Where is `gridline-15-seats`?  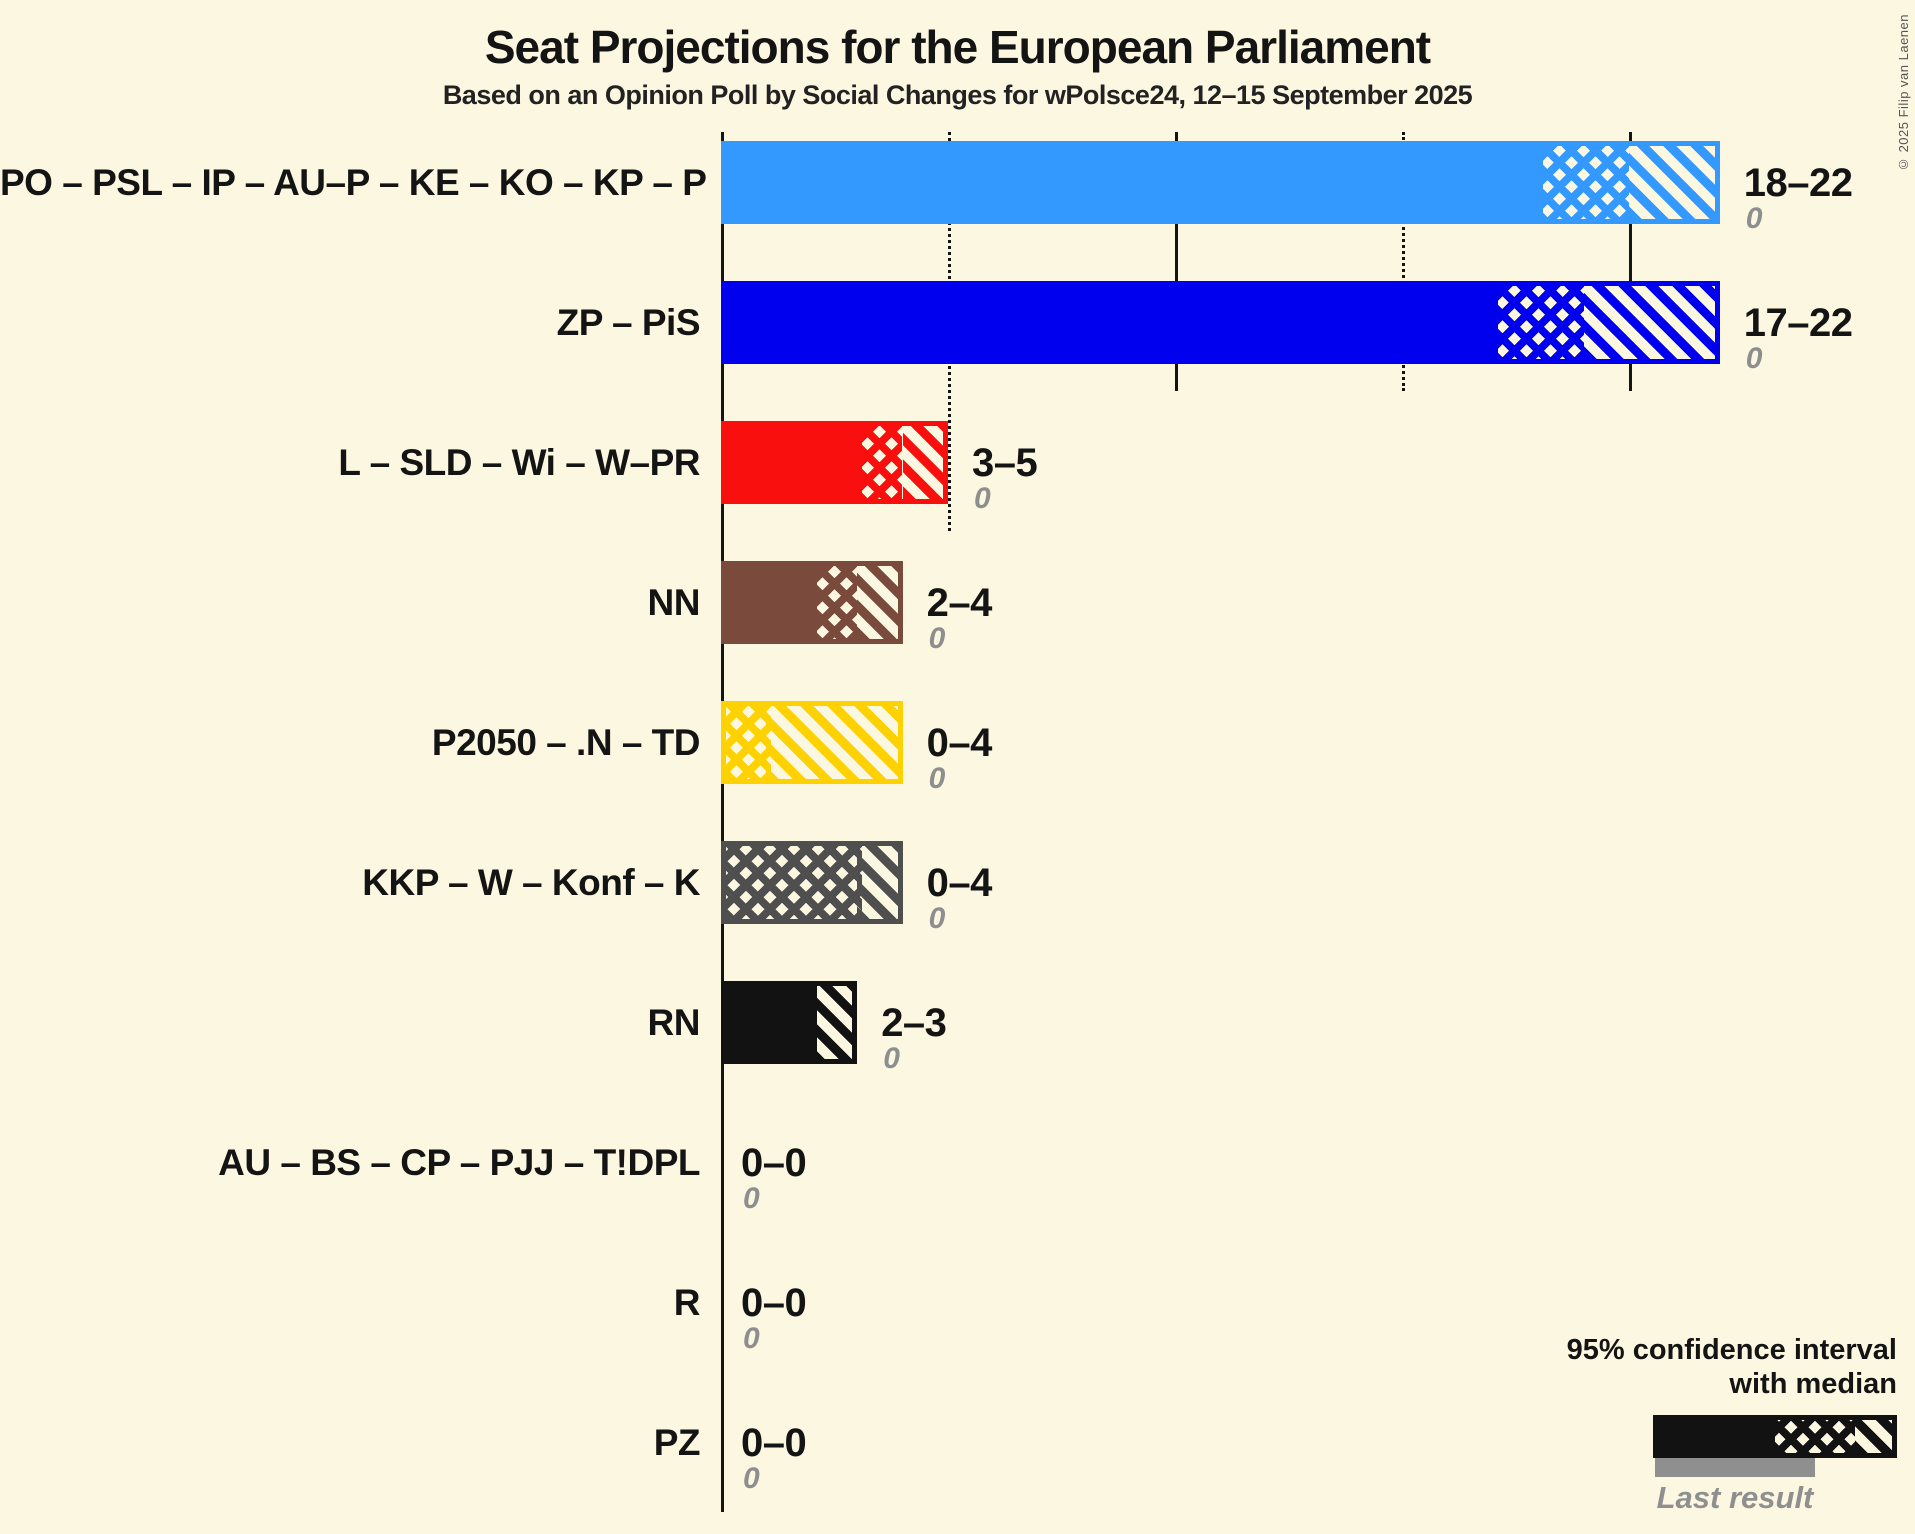 gridline-15-seats is located at coordinates (1403, 261).